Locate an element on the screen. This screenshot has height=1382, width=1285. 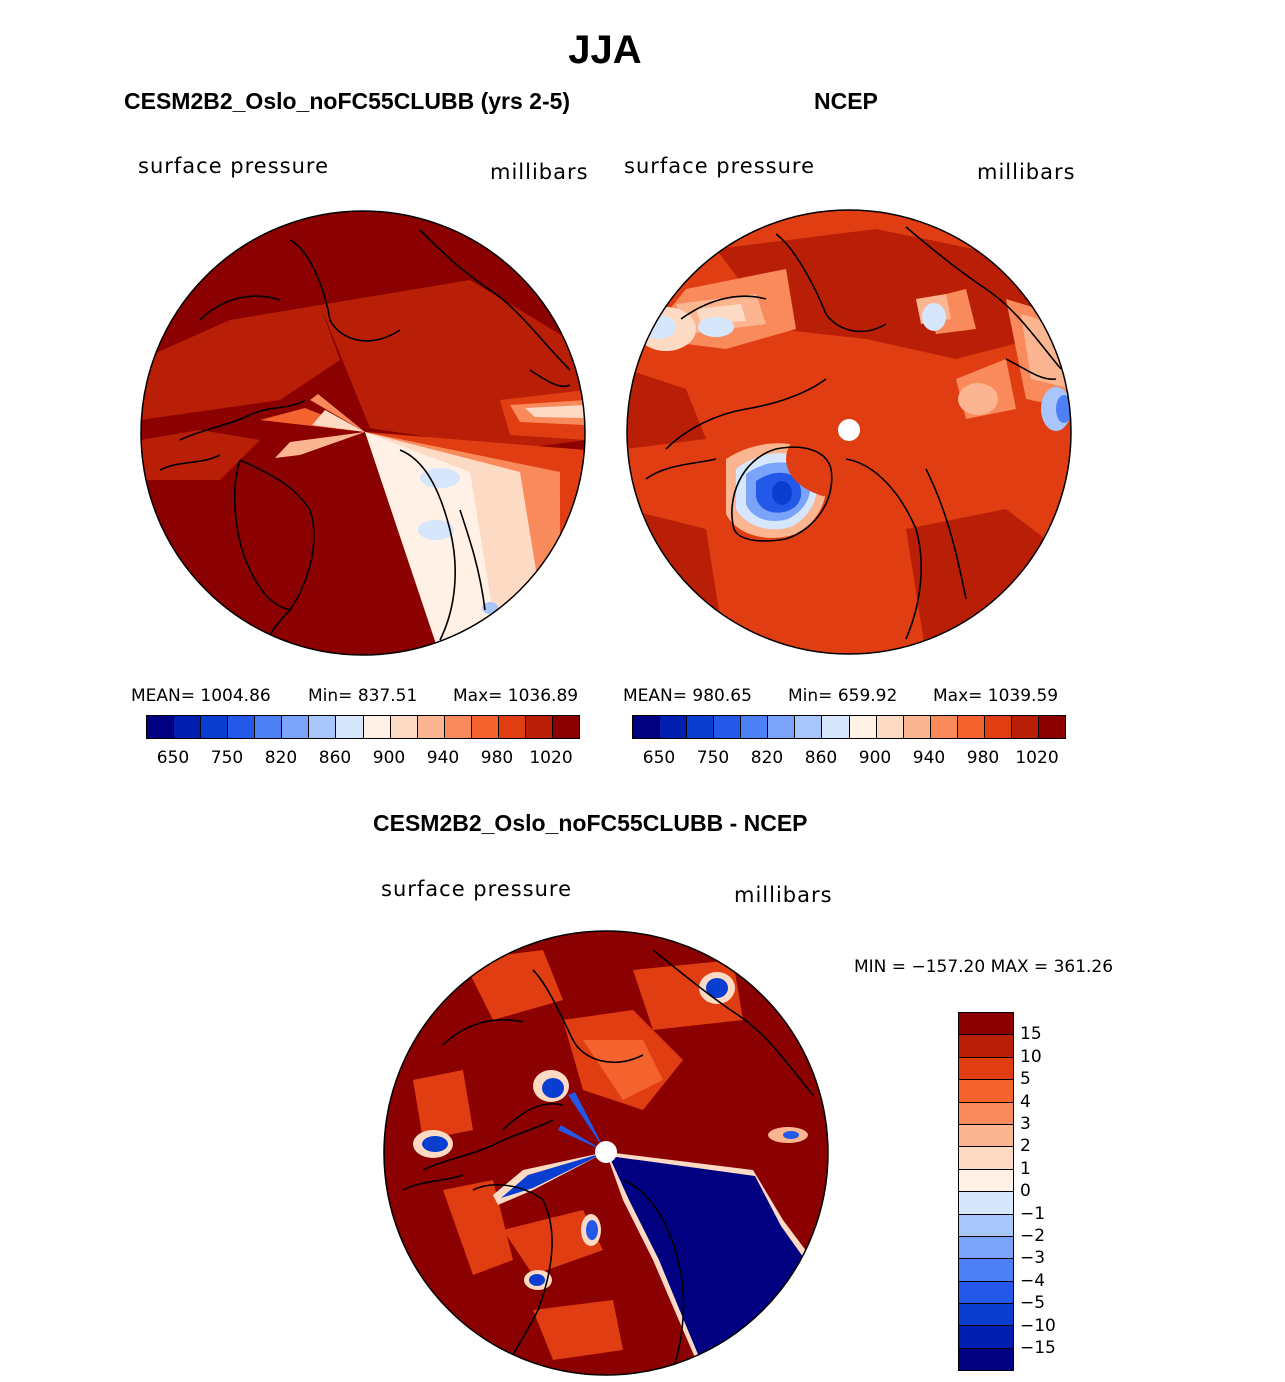
obs-colorbar-tick-label: 650 is located at coordinates (659, 758).